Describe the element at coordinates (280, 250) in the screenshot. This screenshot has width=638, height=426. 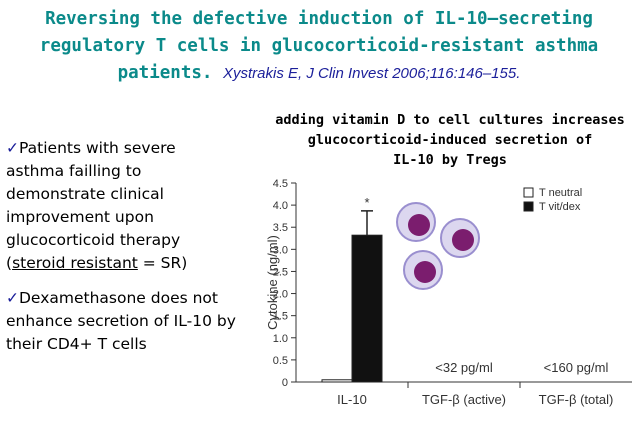
I see `y-tick-label: 3.0` at that location.